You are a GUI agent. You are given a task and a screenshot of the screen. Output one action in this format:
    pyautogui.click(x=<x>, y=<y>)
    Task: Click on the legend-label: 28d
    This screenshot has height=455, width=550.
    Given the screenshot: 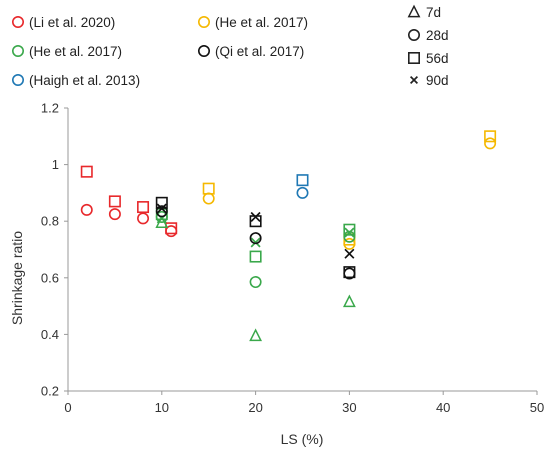 What is the action you would take?
    pyautogui.click(x=437, y=35)
    